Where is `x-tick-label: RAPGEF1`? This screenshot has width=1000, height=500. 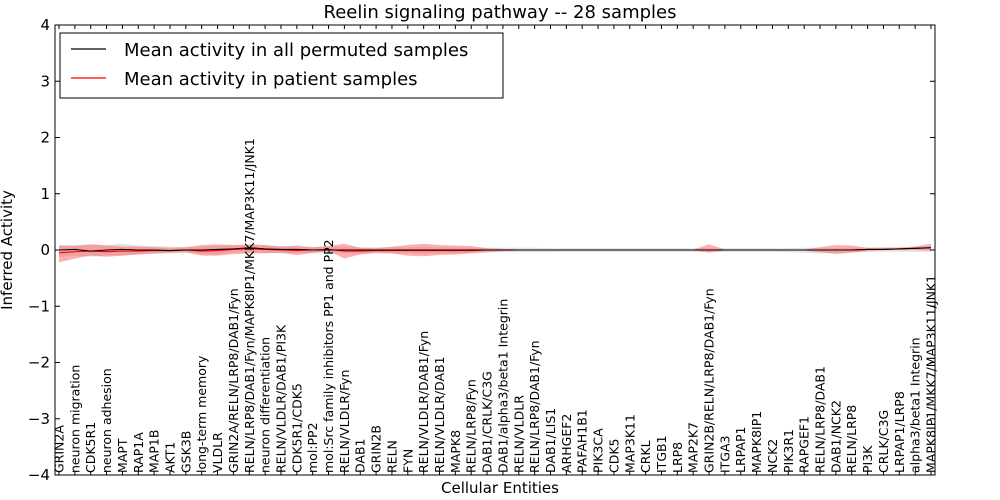 x-tick-label: RAPGEF1 is located at coordinates (804, 444).